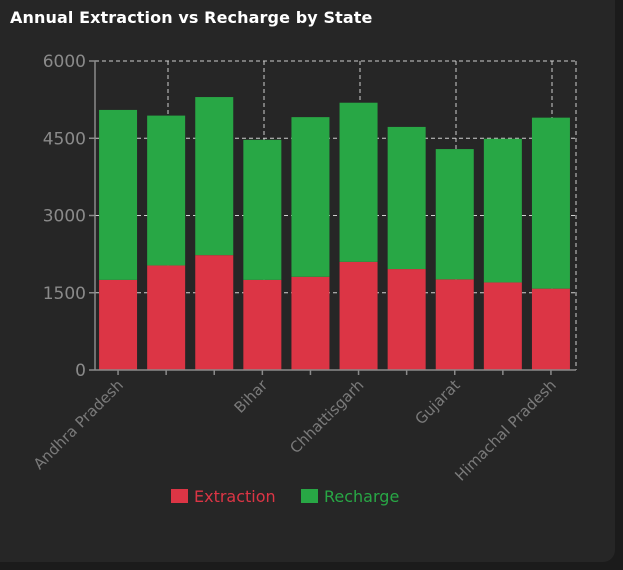 The height and width of the screenshot is (570, 623). I want to click on x-tick-label: Himachal Pradesh, so click(505, 430).